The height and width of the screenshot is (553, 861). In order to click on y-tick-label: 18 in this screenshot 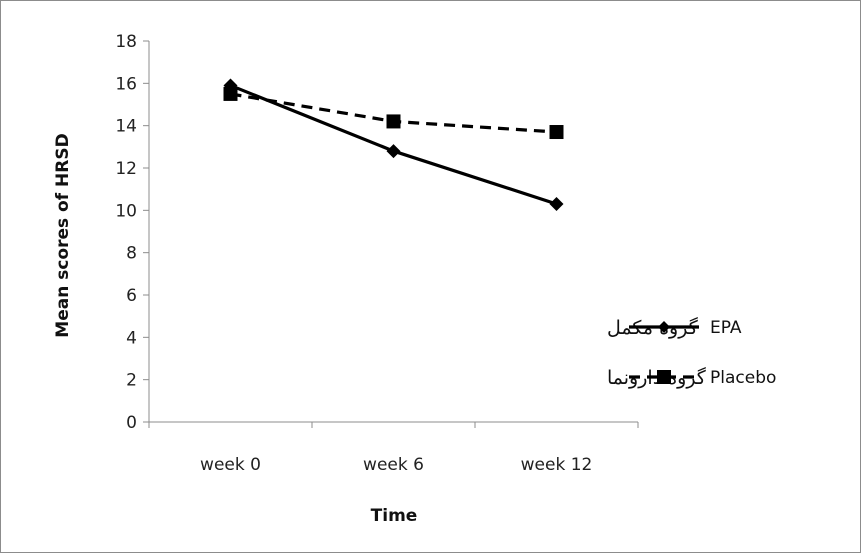, I will do `click(126, 42)`.